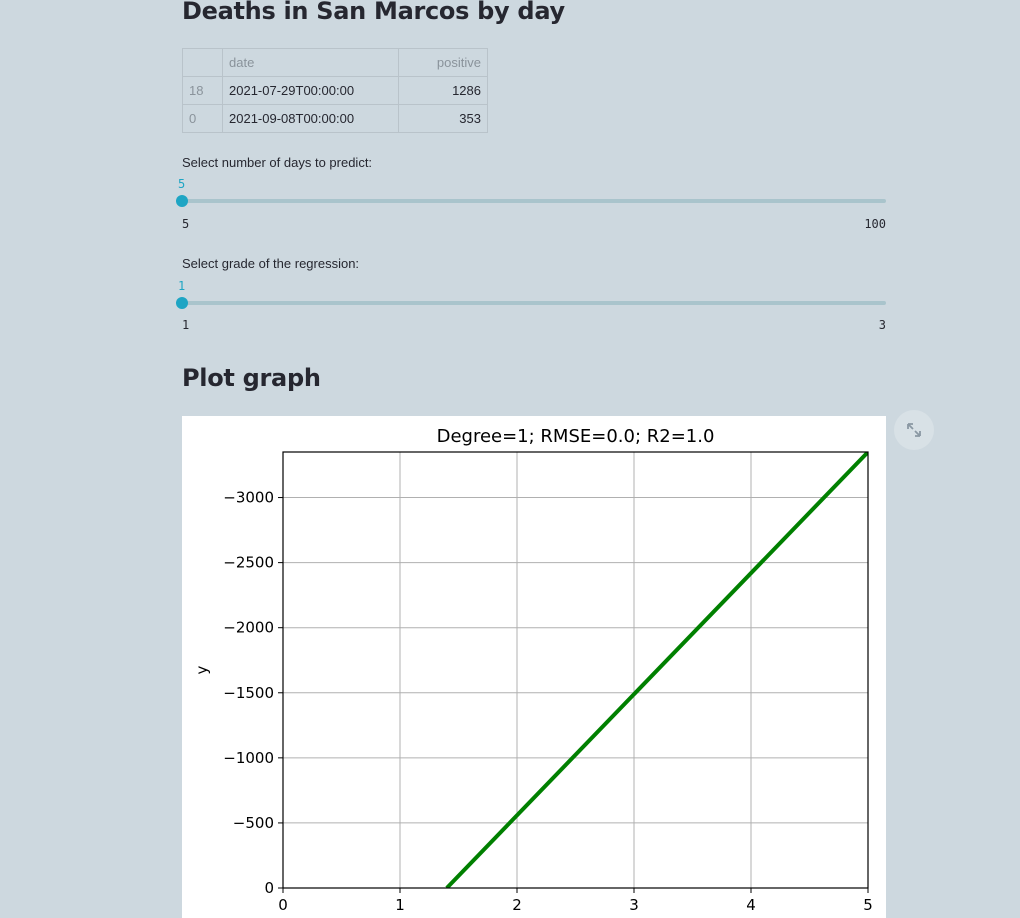 The height and width of the screenshot is (918, 1020). I want to click on grade-slider-current-value: 1, so click(182, 286).